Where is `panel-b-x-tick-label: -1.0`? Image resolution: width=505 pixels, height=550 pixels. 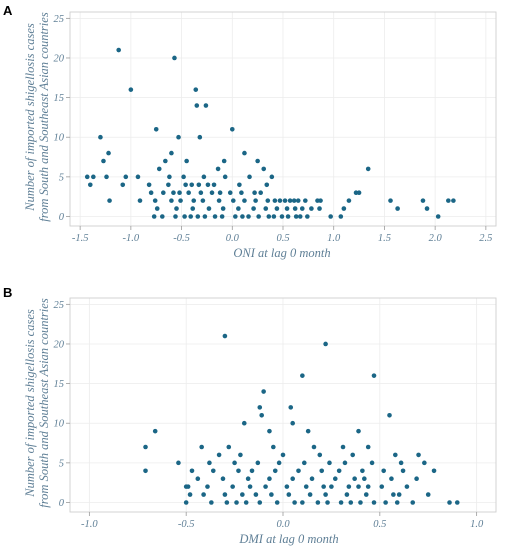
panel-b-x-tick-label: -1.0 is located at coordinates (89, 524).